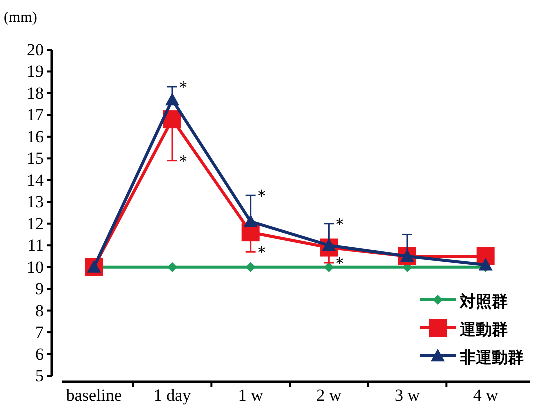  I want to click on y-tick-label: 10, so click(35, 267).